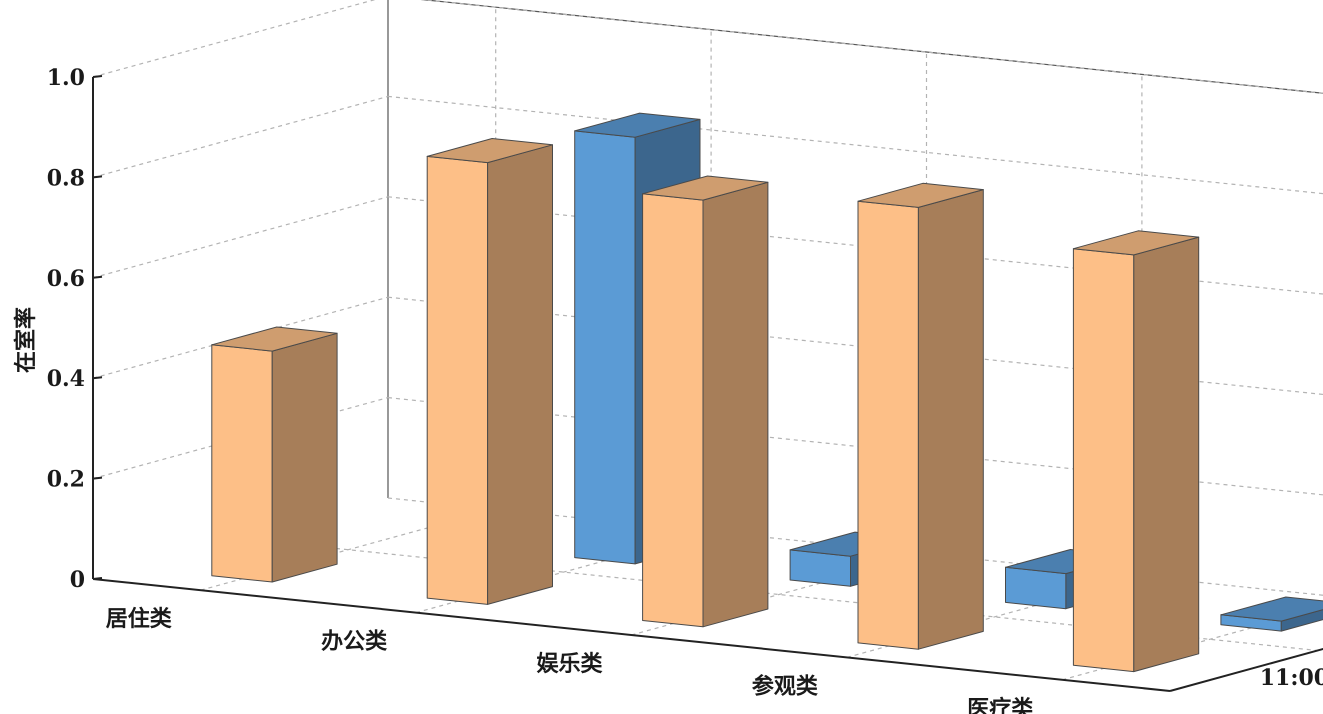 The image size is (1323, 714). What do you see at coordinates (1000, 705) in the screenshot?
I see `category-label: 医疗类` at bounding box center [1000, 705].